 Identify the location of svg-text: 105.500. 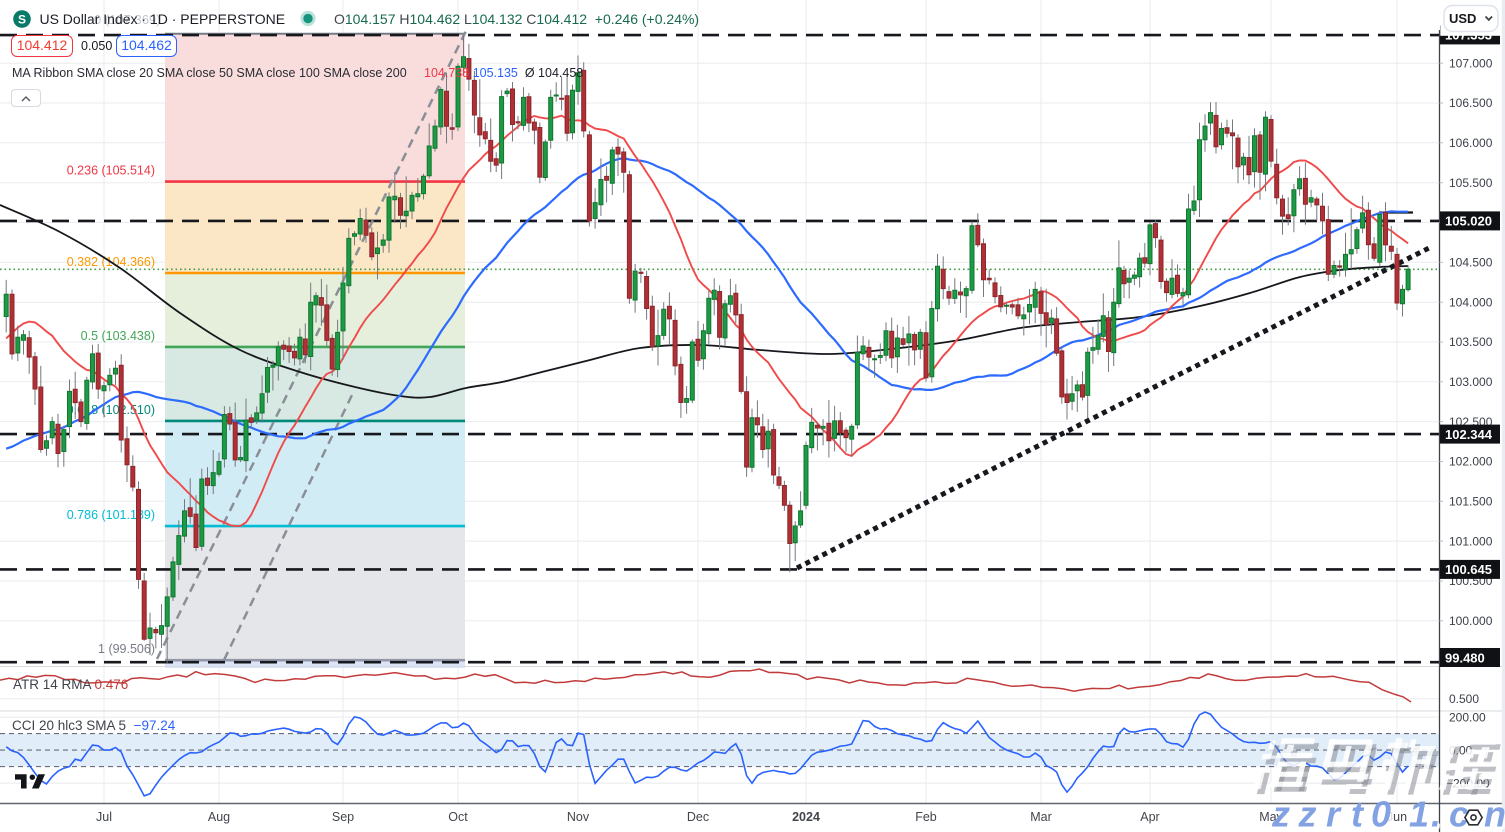
(1471, 183).